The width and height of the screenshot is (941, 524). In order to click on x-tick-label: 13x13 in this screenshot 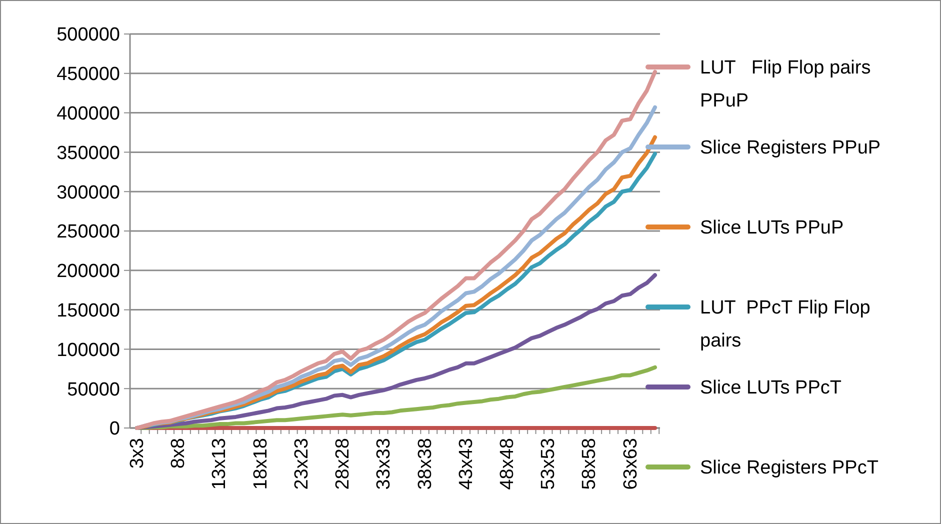, I will do `click(219, 464)`.